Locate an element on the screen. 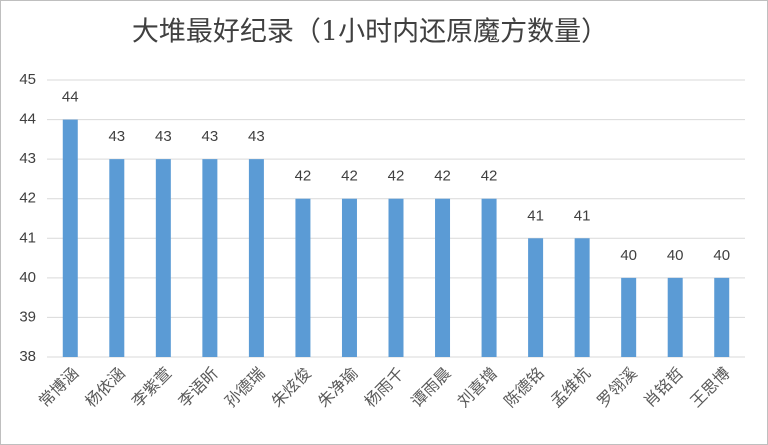 The height and width of the screenshot is (445, 768). y-tick-label: 38 is located at coordinates (27, 356).